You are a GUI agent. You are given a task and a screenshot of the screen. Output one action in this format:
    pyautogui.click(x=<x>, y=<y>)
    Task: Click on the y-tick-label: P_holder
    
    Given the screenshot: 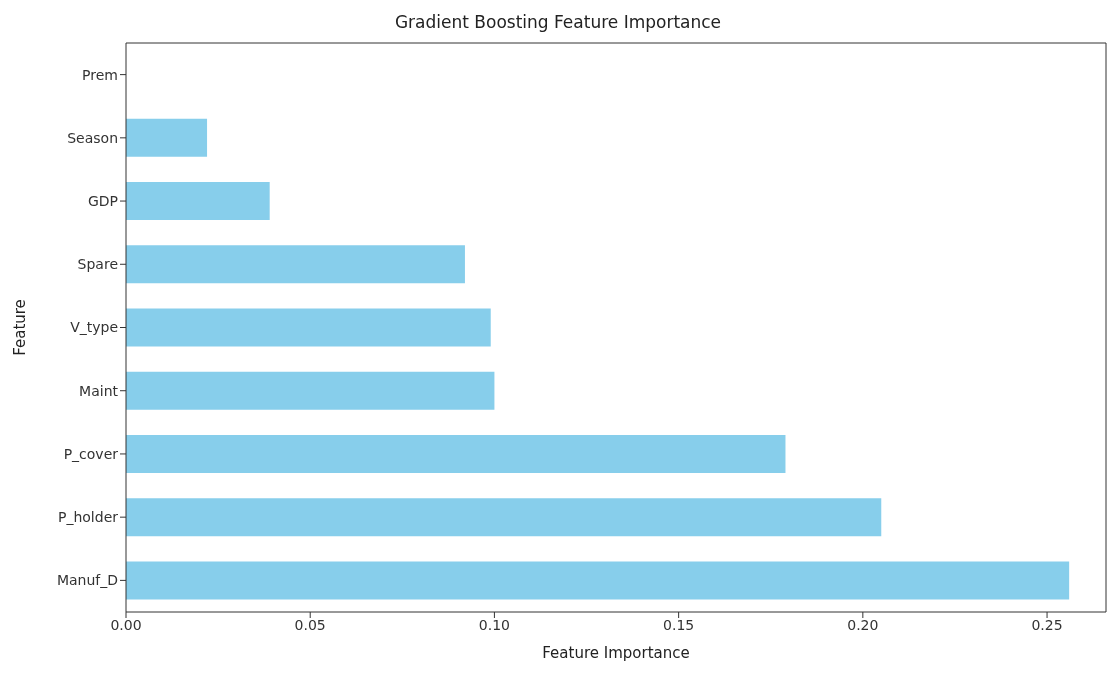 What is the action you would take?
    pyautogui.click(x=88, y=517)
    